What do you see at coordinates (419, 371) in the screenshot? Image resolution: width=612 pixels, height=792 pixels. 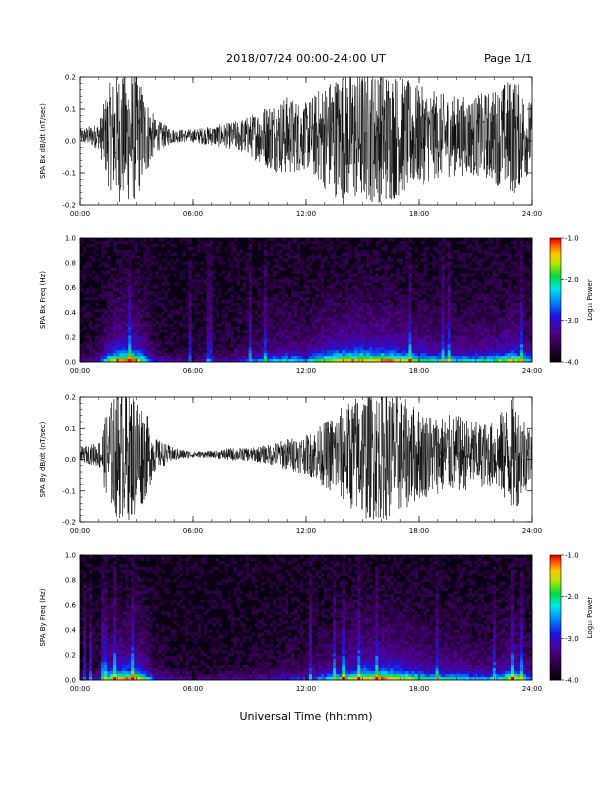 I see `x-tick-label: 18:00` at bounding box center [419, 371].